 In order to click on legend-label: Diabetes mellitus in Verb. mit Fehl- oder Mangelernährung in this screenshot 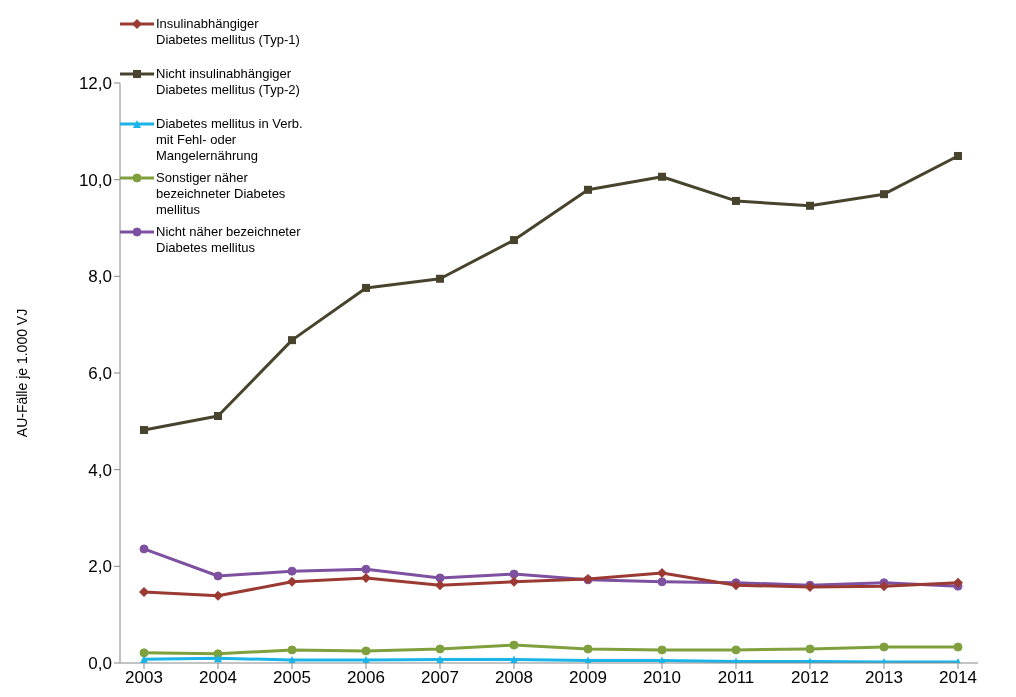, I will do `click(230, 140)`.